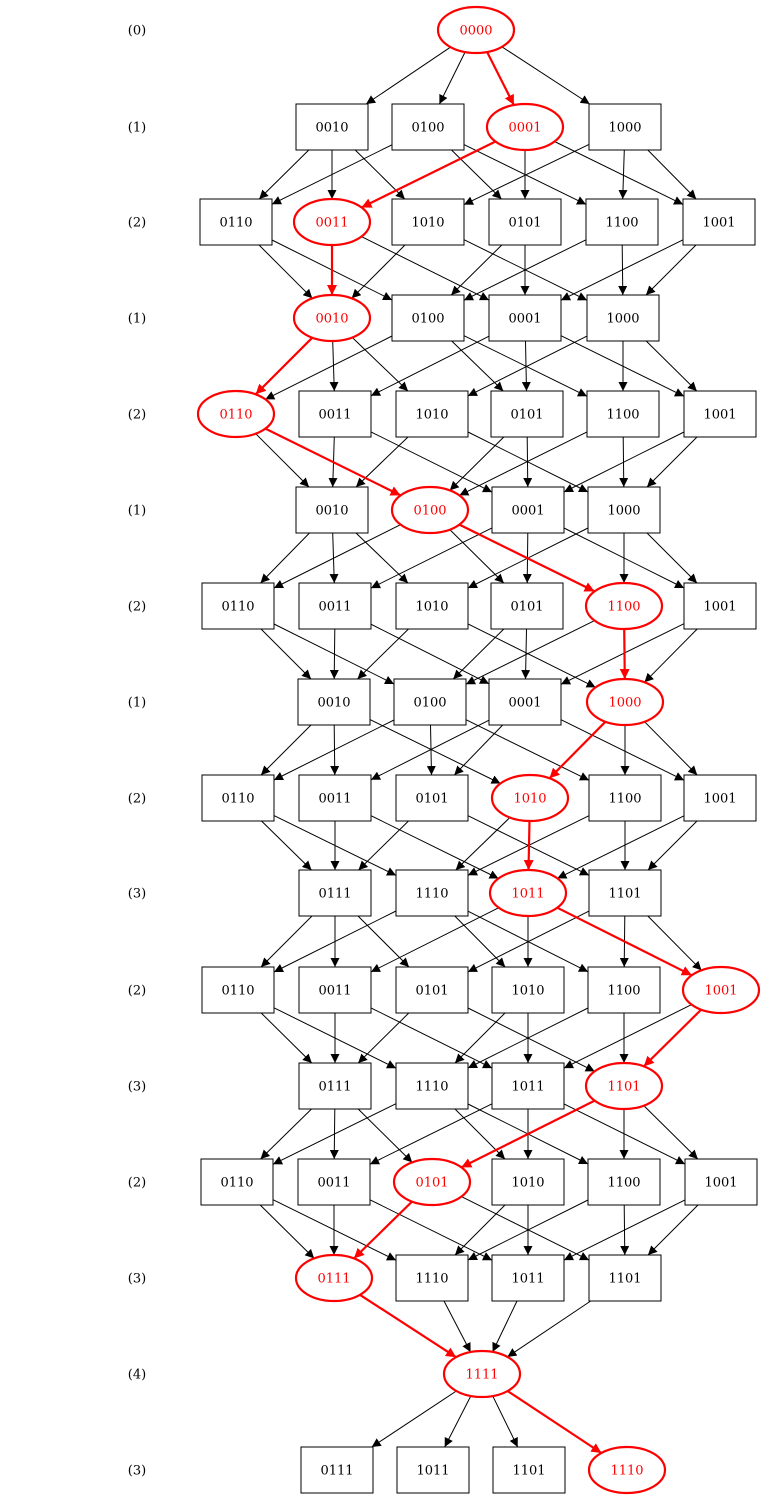  I want to click on path-node-highlighted: 1110, so click(627, 1470).